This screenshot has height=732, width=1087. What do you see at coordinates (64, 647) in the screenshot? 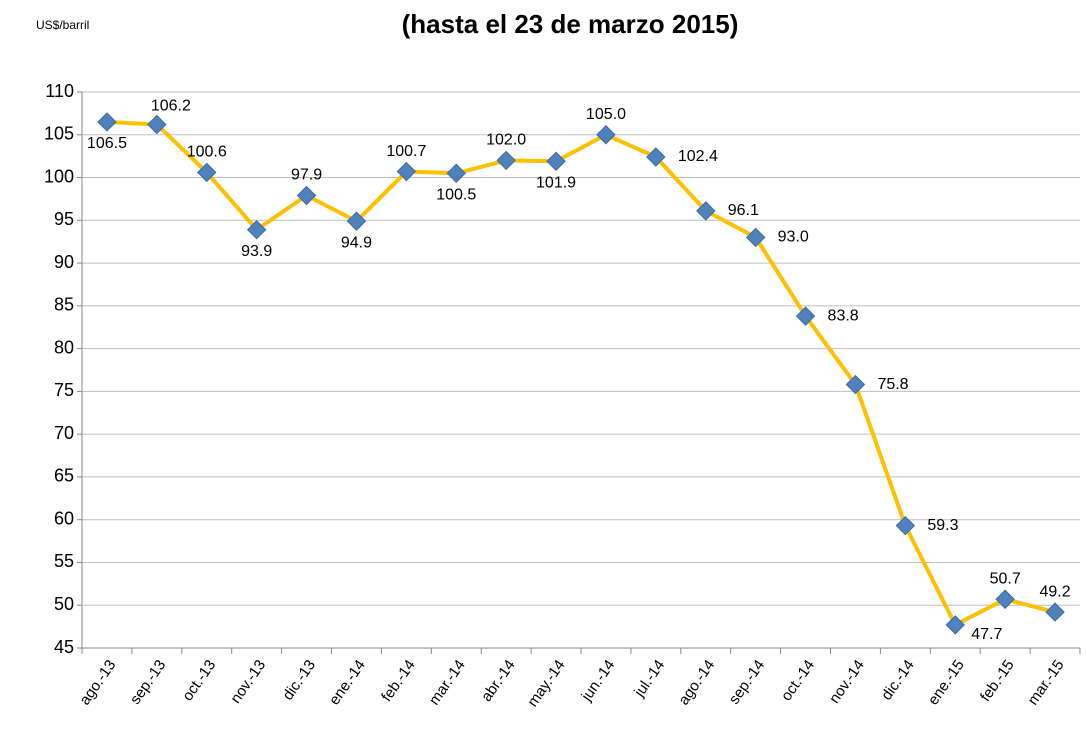
I see `y-tick-label: 45` at bounding box center [64, 647].